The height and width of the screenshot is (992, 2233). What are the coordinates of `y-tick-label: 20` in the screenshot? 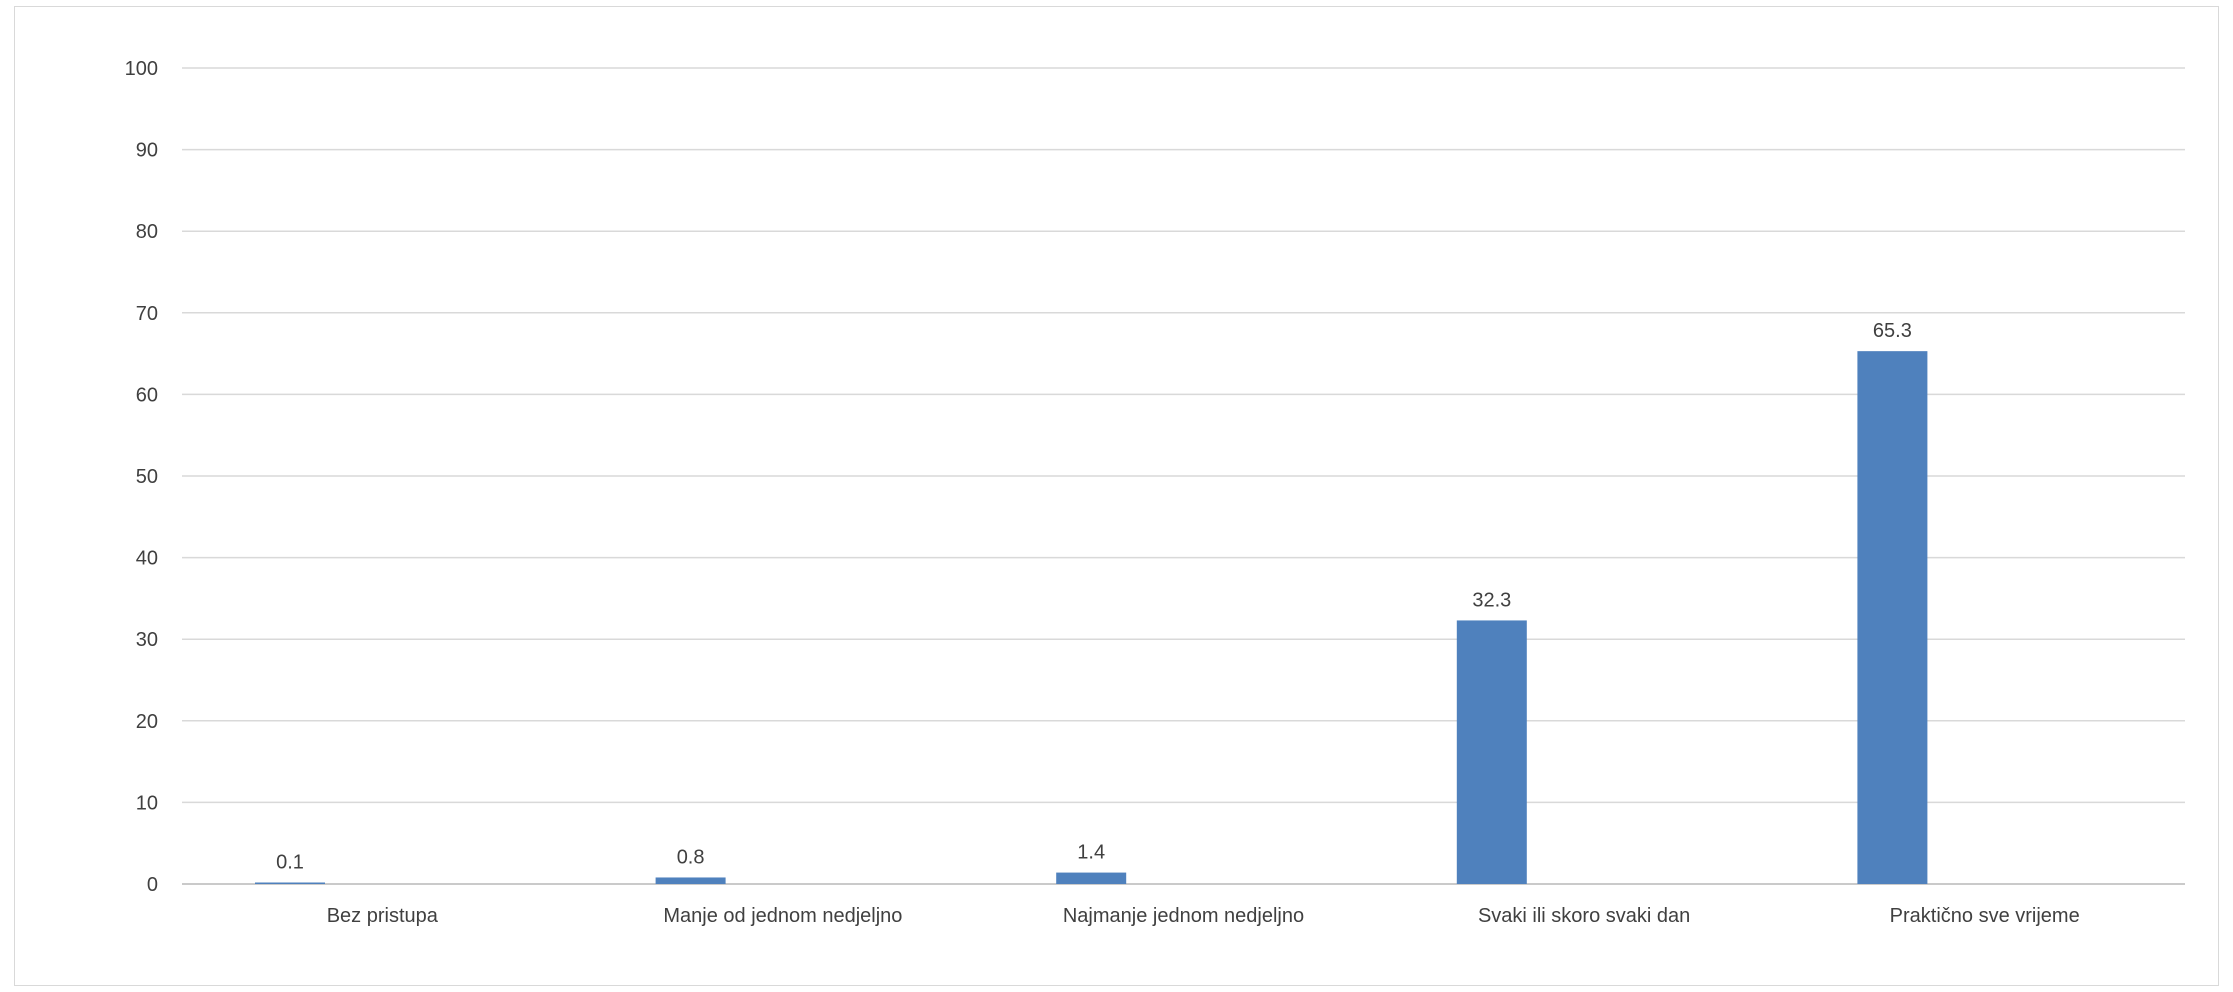 It's located at (147, 722).